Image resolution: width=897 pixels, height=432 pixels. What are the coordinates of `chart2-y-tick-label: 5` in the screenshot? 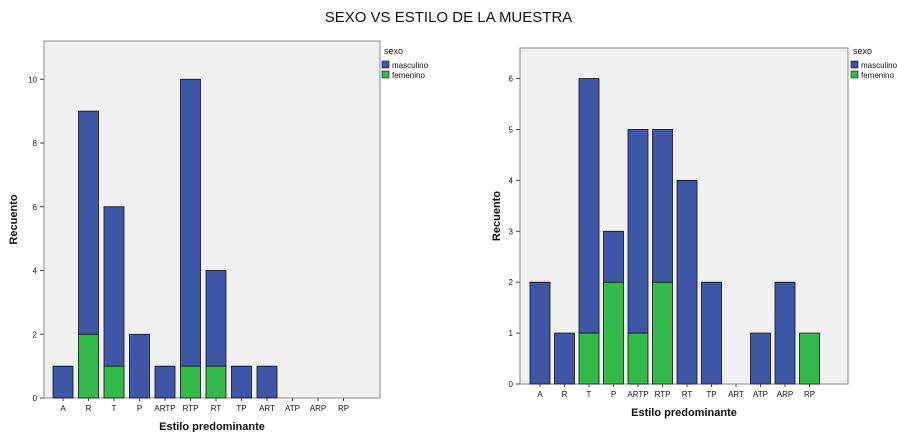 It's located at (511, 129).